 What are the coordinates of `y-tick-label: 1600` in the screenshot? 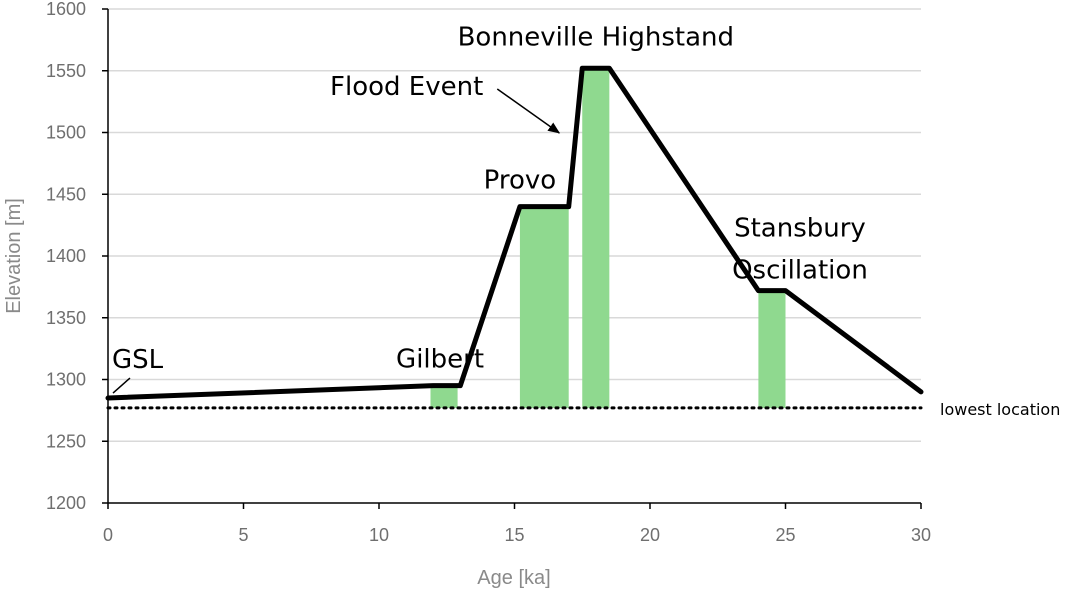 It's located at (66, 9).